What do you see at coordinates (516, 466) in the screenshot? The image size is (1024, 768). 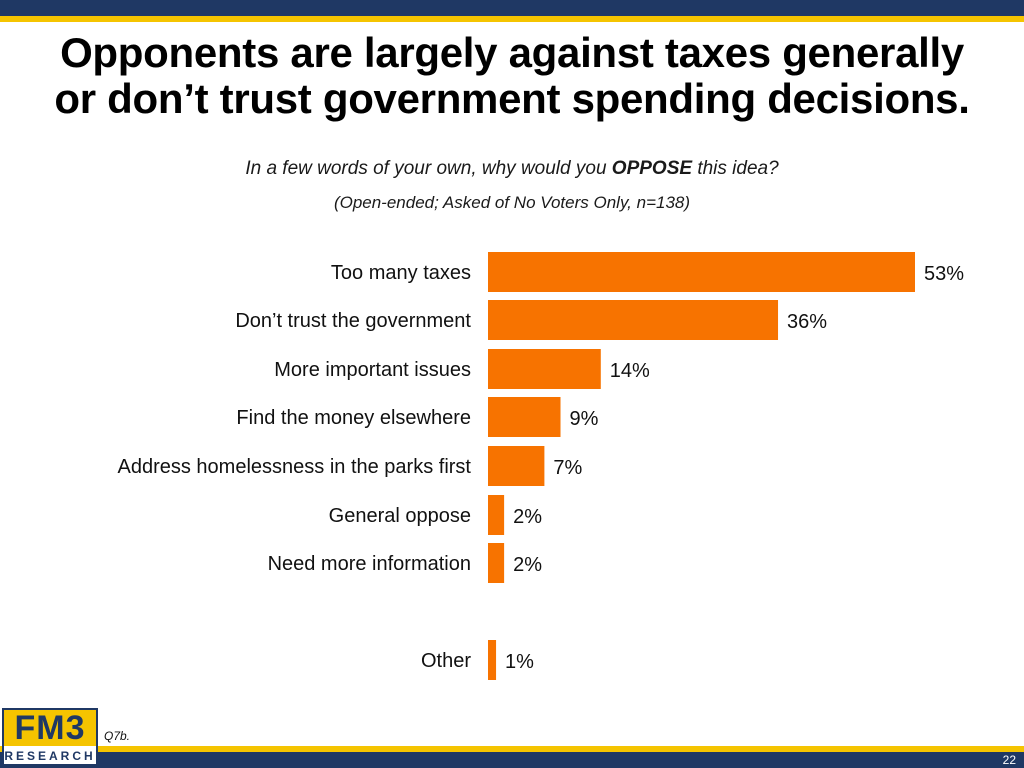 I see `bar-address-homelessness-in-the-parks-first` at bounding box center [516, 466].